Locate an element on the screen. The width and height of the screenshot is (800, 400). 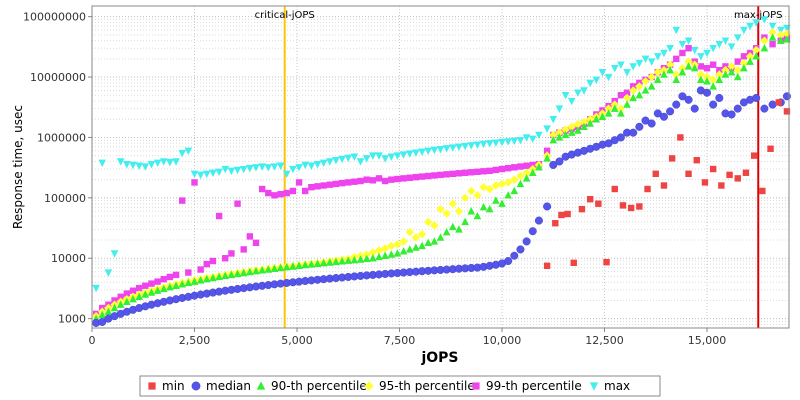
x-axis-ticks: 0 2,500 5,000 7,500 10,000 12,500 15,000 is located at coordinates (407, 337).